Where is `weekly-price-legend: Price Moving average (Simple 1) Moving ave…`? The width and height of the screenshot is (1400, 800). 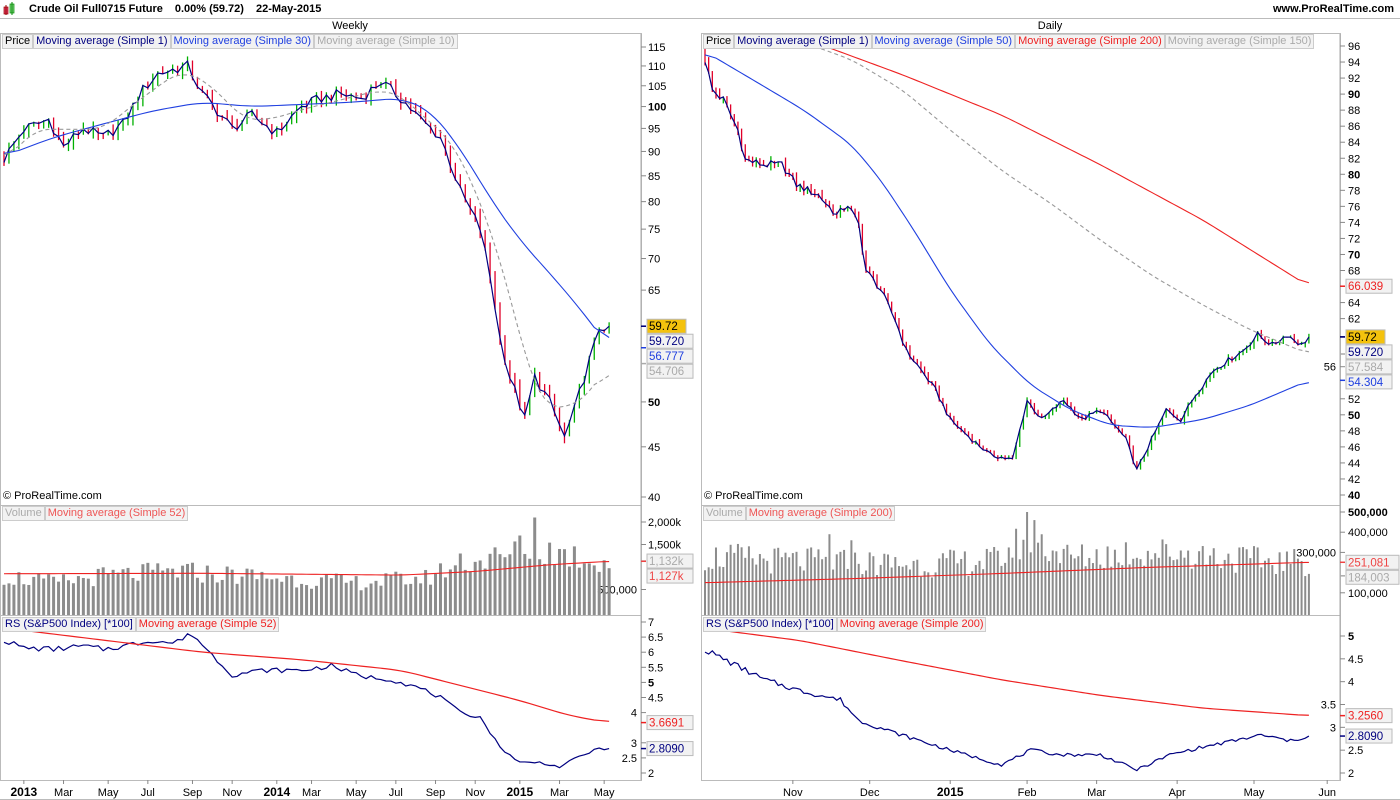 weekly-price-legend: Price Moving average (Simple 1) Moving ave… is located at coordinates (230, 41).